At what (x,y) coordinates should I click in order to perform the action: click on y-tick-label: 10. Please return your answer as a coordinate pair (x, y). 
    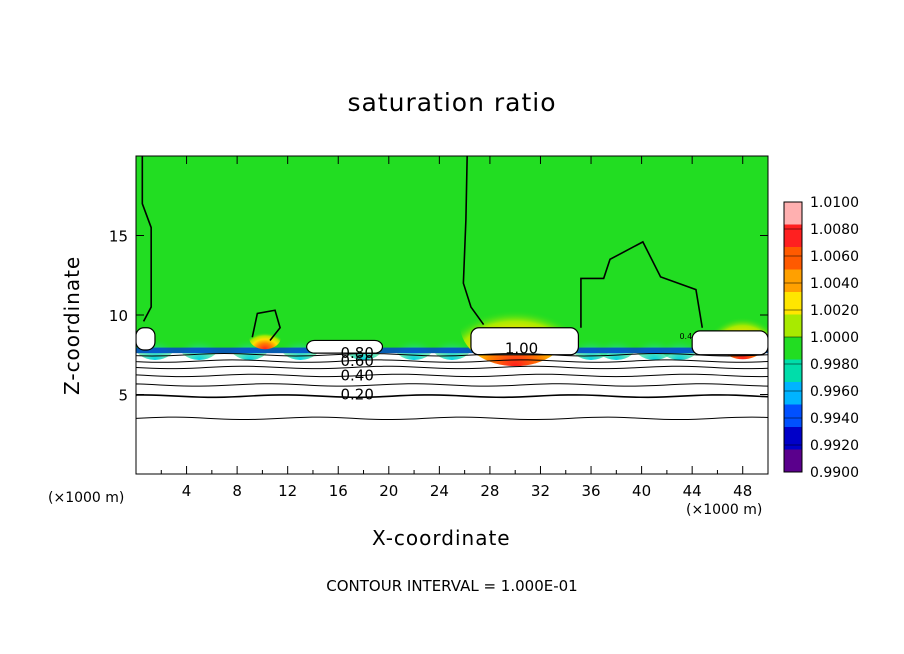
    Looking at the image, I should click on (118, 316).